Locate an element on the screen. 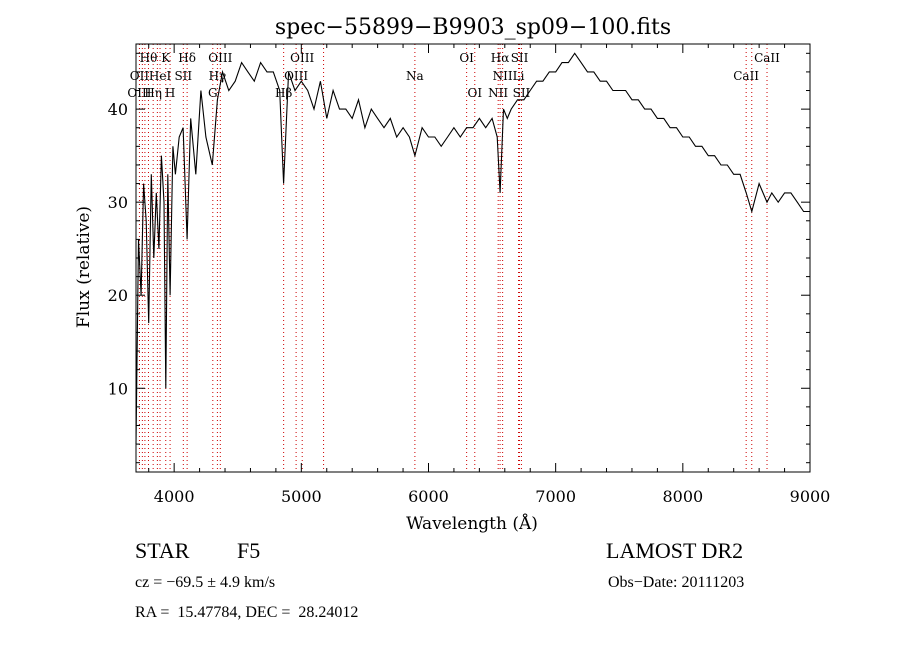 The image size is (900, 650). line-label: Hη is located at coordinates (153, 93).